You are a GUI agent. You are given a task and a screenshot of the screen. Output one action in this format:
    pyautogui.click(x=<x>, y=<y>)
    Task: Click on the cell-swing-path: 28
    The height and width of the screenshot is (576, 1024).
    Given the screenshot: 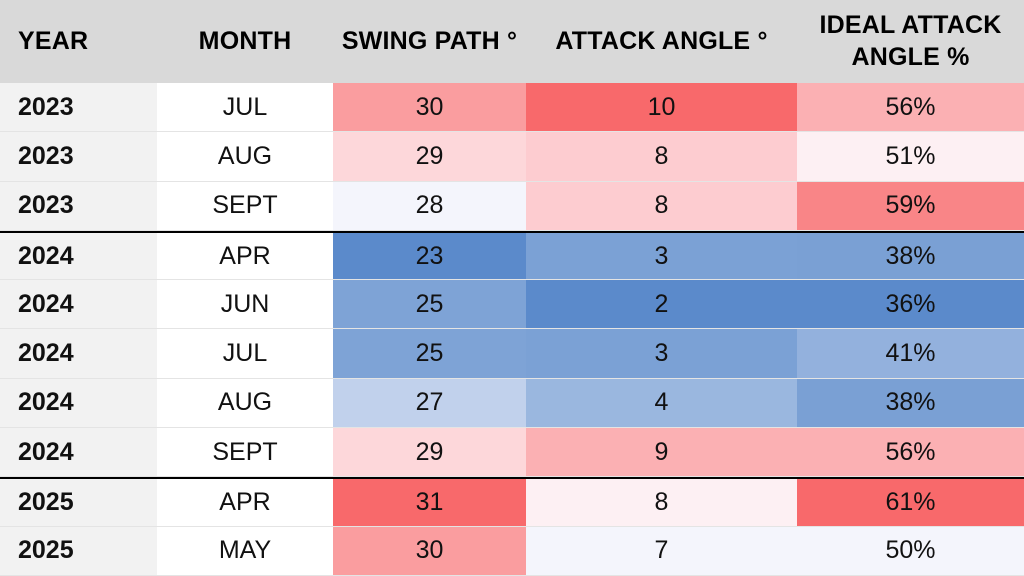 What is the action you would take?
    pyautogui.click(x=429, y=206)
    